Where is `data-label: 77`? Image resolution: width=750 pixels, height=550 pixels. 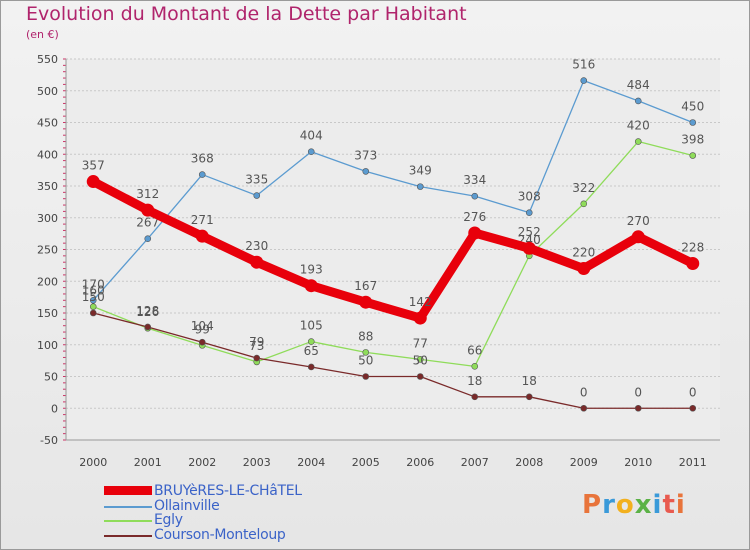
data-label: 77 is located at coordinates (420, 343).